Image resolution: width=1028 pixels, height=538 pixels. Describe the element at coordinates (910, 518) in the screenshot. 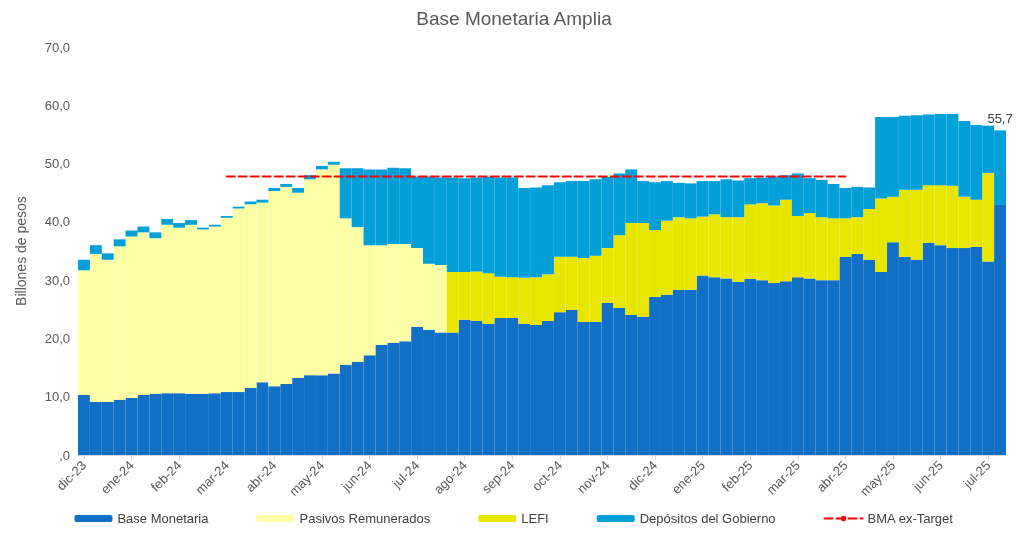

I see `legend-label: BMA ex-Target` at that location.